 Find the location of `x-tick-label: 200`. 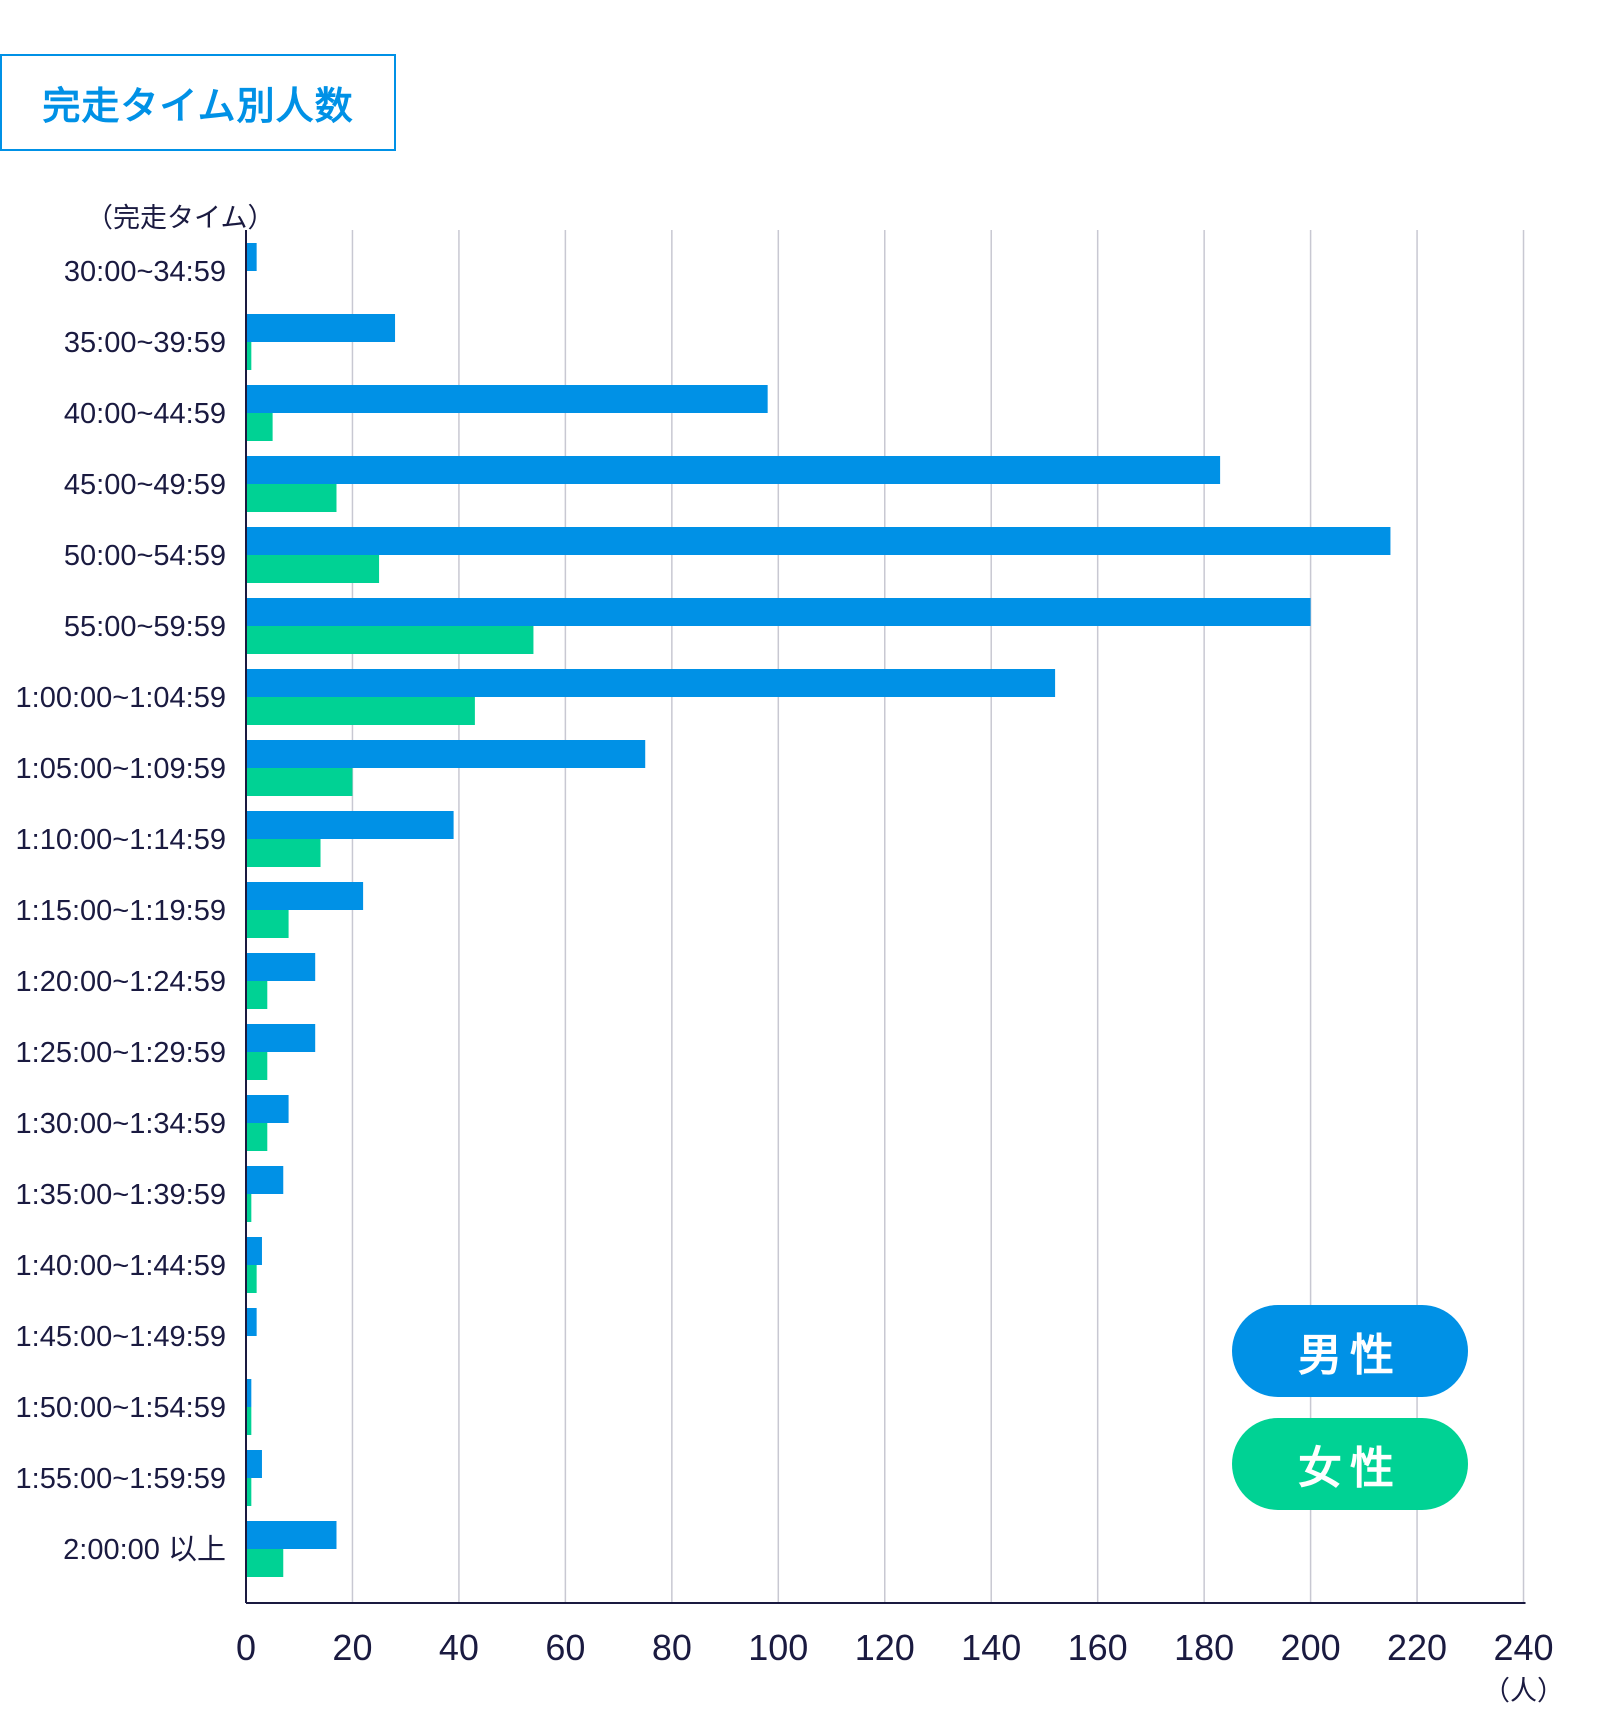

x-tick-label: 200 is located at coordinates (1311, 1647).